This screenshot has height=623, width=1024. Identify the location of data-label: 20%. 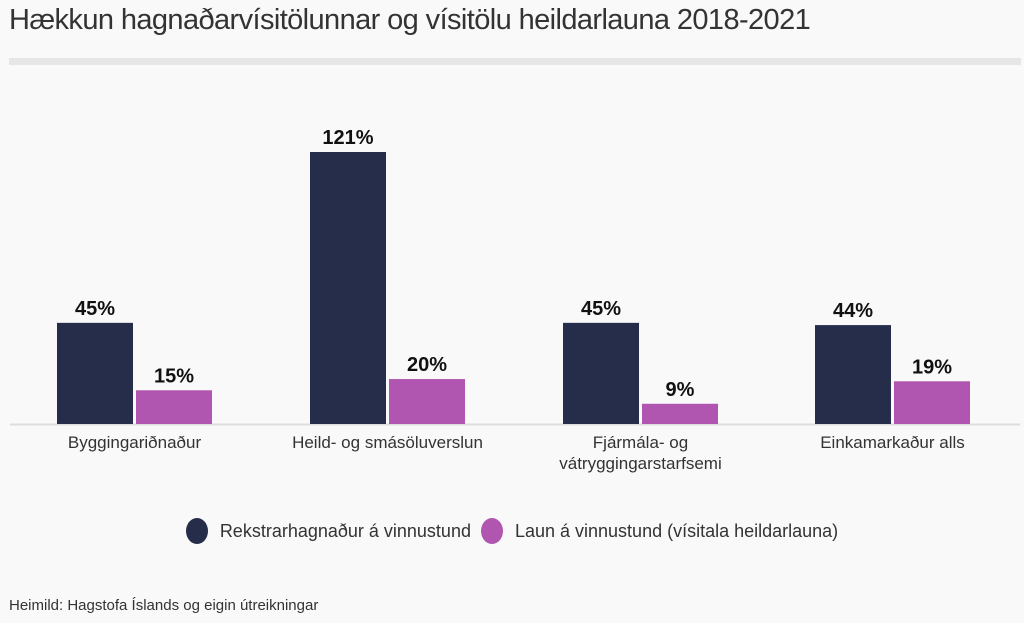
(427, 365).